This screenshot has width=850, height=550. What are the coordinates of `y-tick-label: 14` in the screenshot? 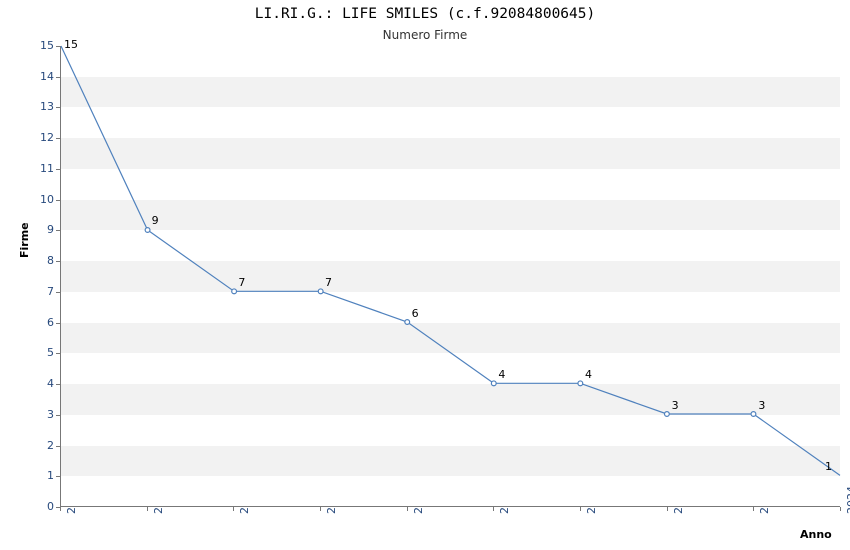 It's located at (47, 76).